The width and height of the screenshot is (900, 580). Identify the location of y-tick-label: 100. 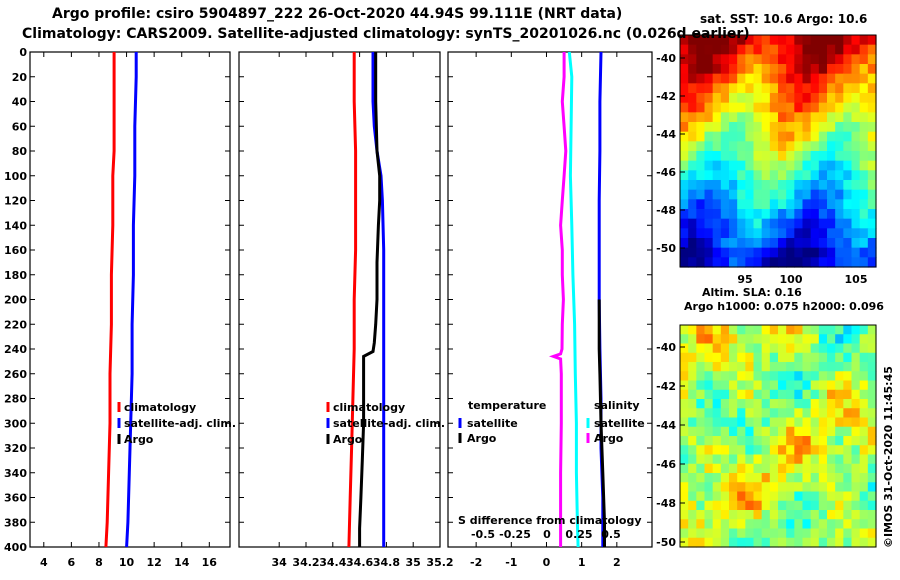
(15, 176).